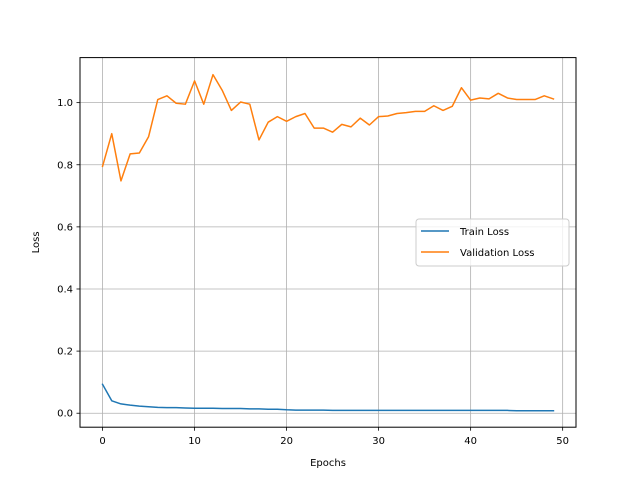  What do you see at coordinates (102, 441) in the screenshot?
I see `x-tick-label: 0` at bounding box center [102, 441].